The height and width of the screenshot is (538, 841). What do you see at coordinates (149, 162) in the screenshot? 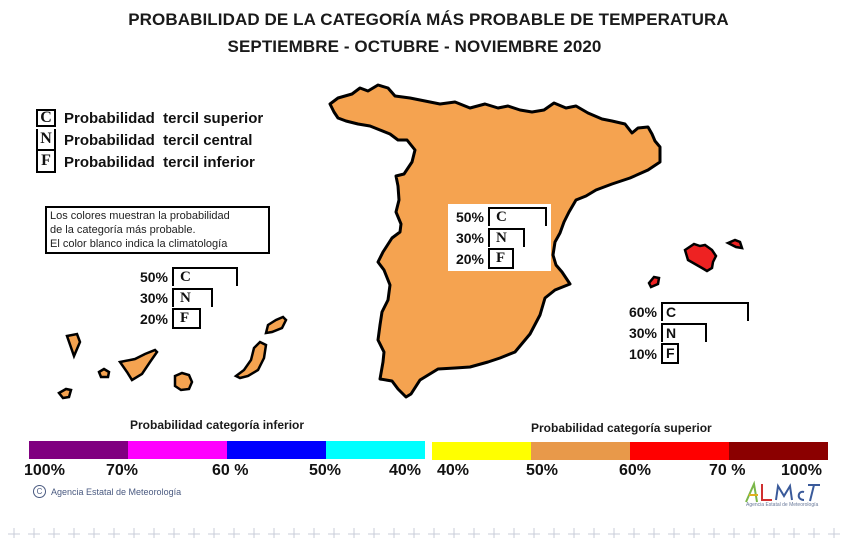
I see `tercil-legend-item: F Probabilidad tercil inferior` at bounding box center [149, 162].